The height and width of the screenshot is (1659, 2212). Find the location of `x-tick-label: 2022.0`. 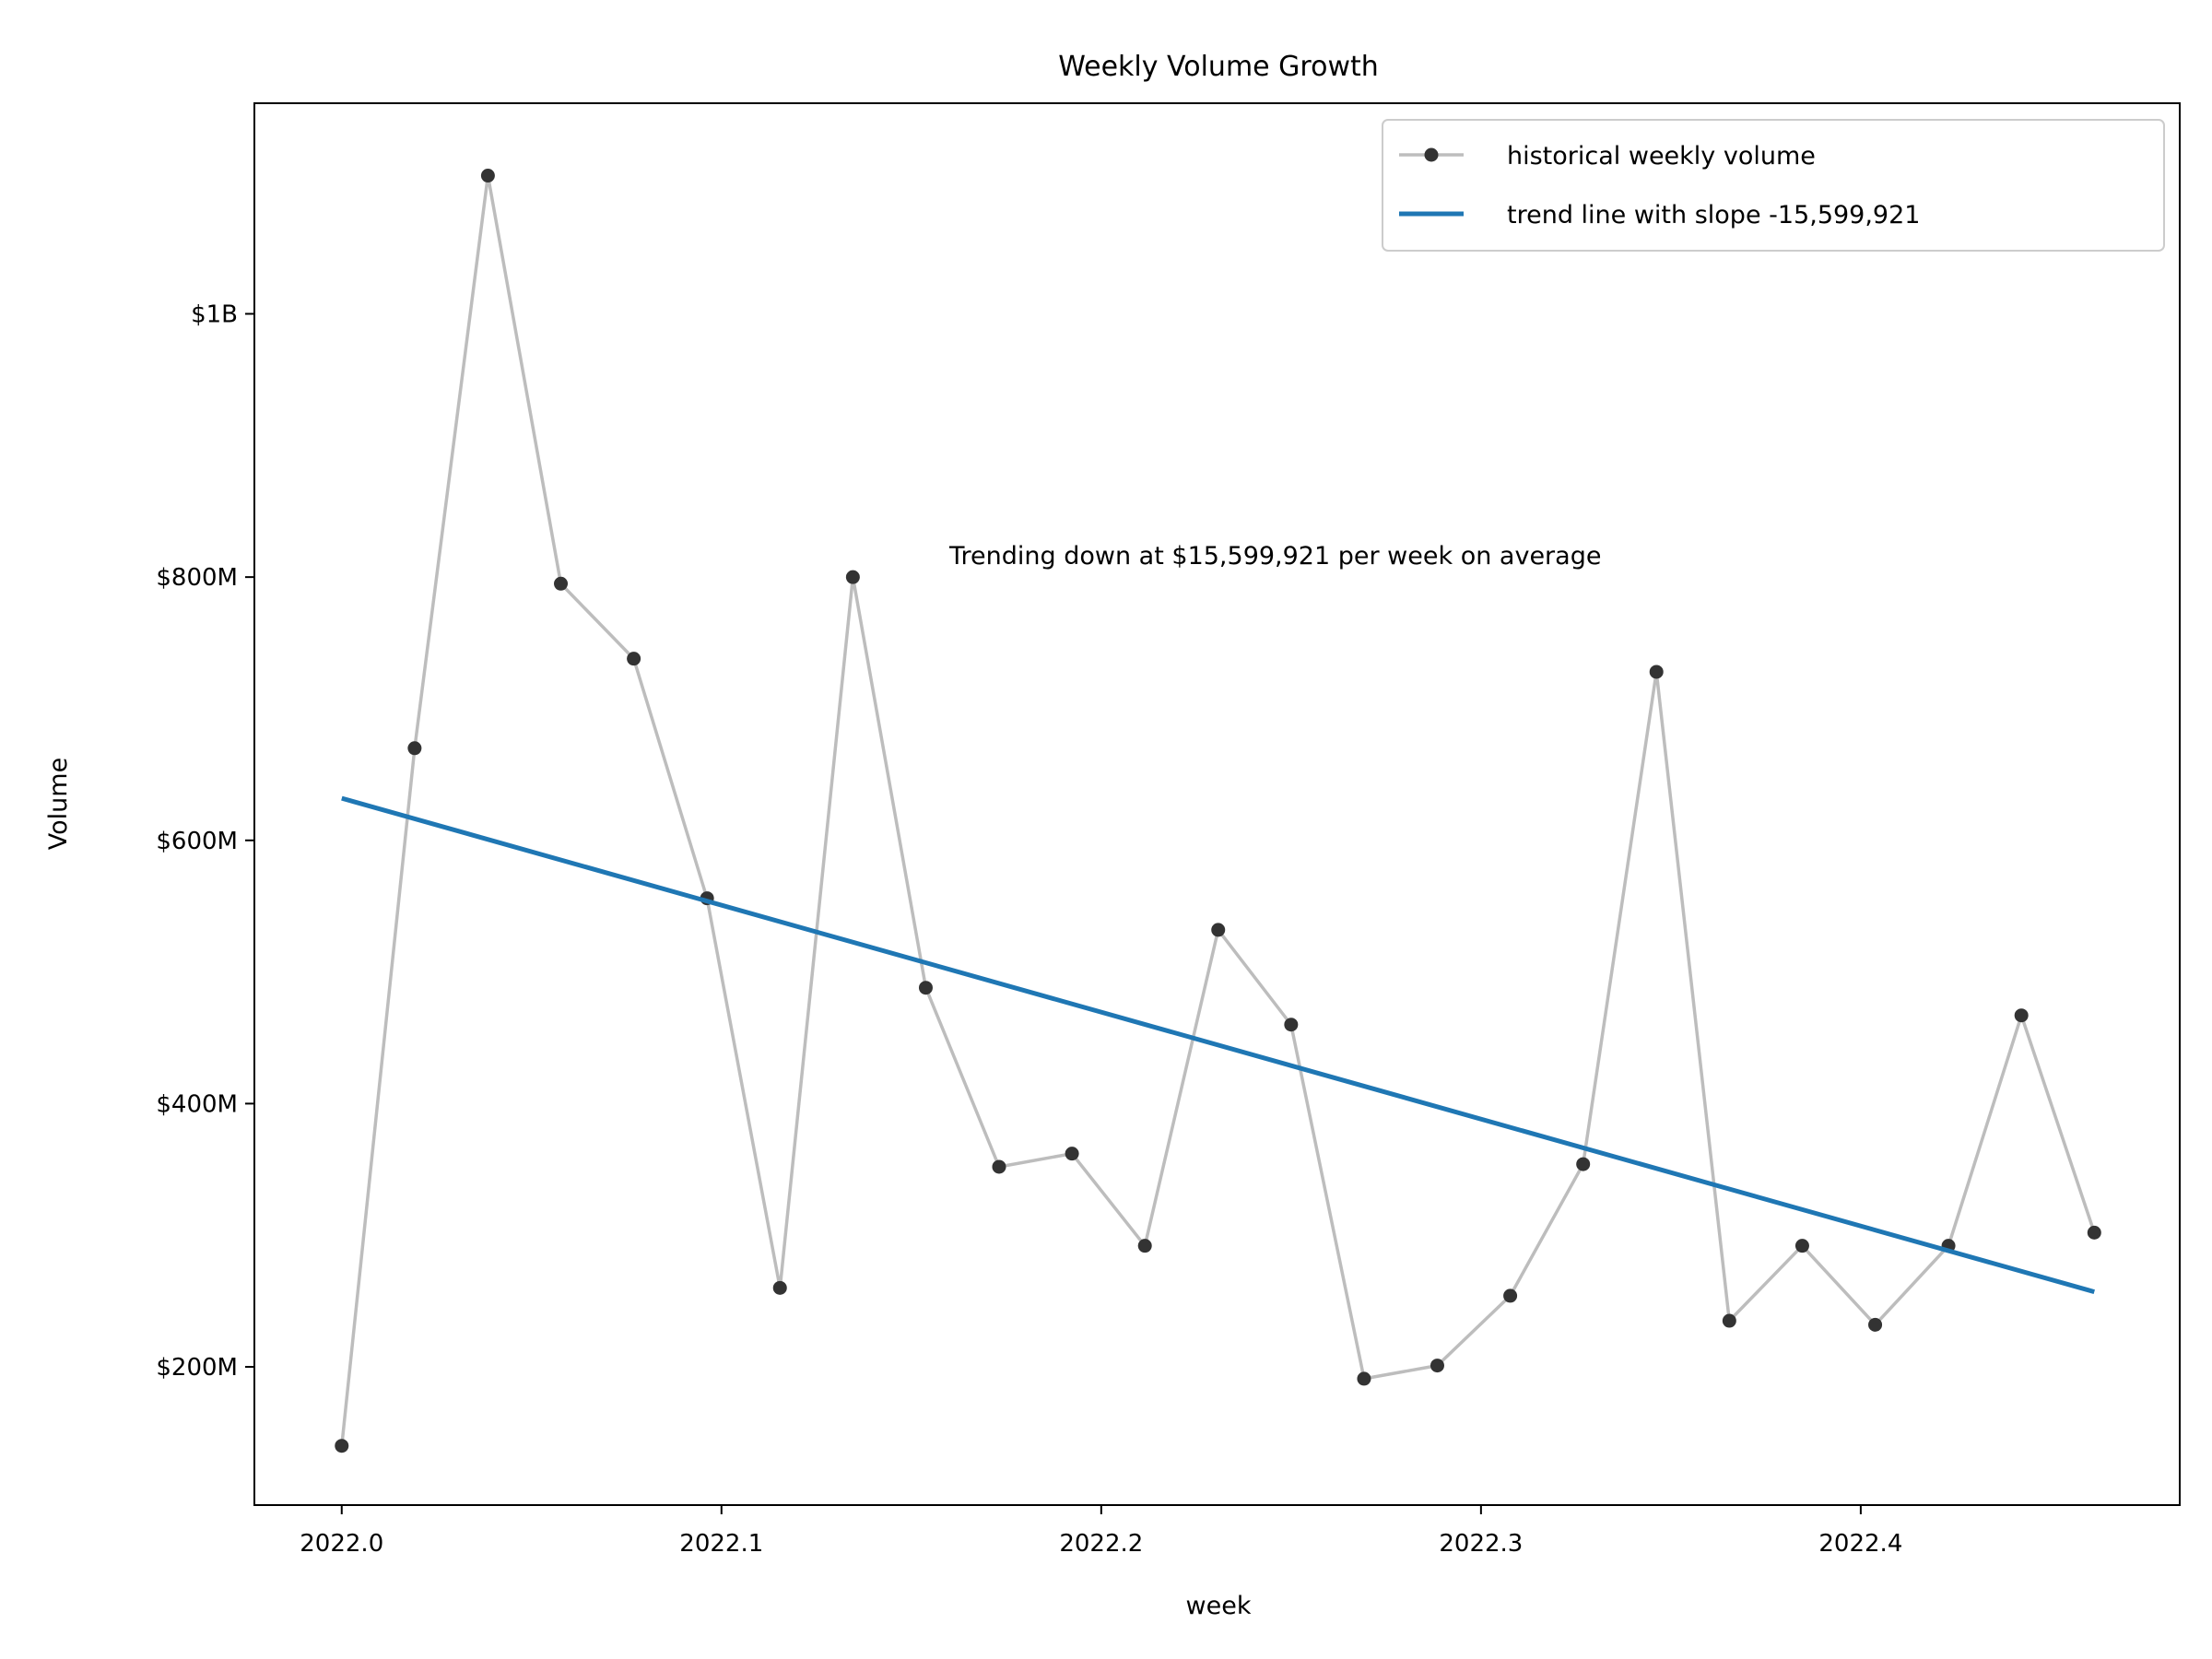

x-tick-label: 2022.0 is located at coordinates (341, 1544).